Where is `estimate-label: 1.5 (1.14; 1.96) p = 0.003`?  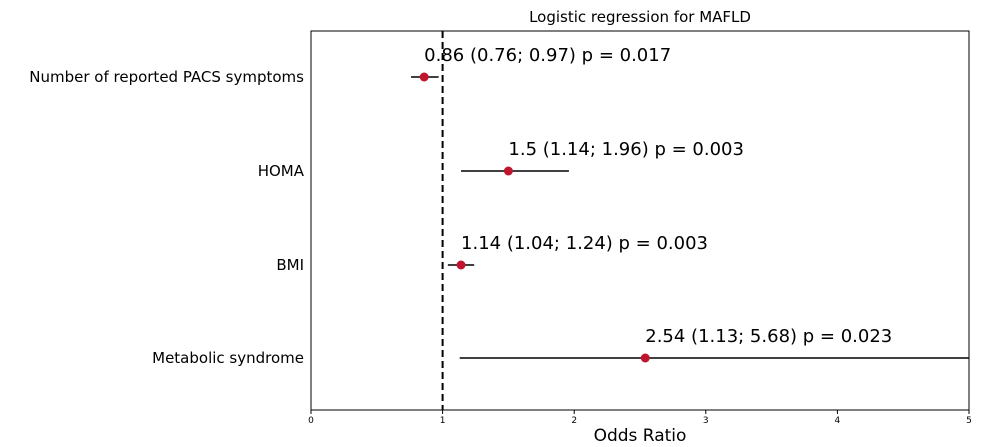 estimate-label: 1.5 (1.14; 1.96) p = 0.003 is located at coordinates (626, 149).